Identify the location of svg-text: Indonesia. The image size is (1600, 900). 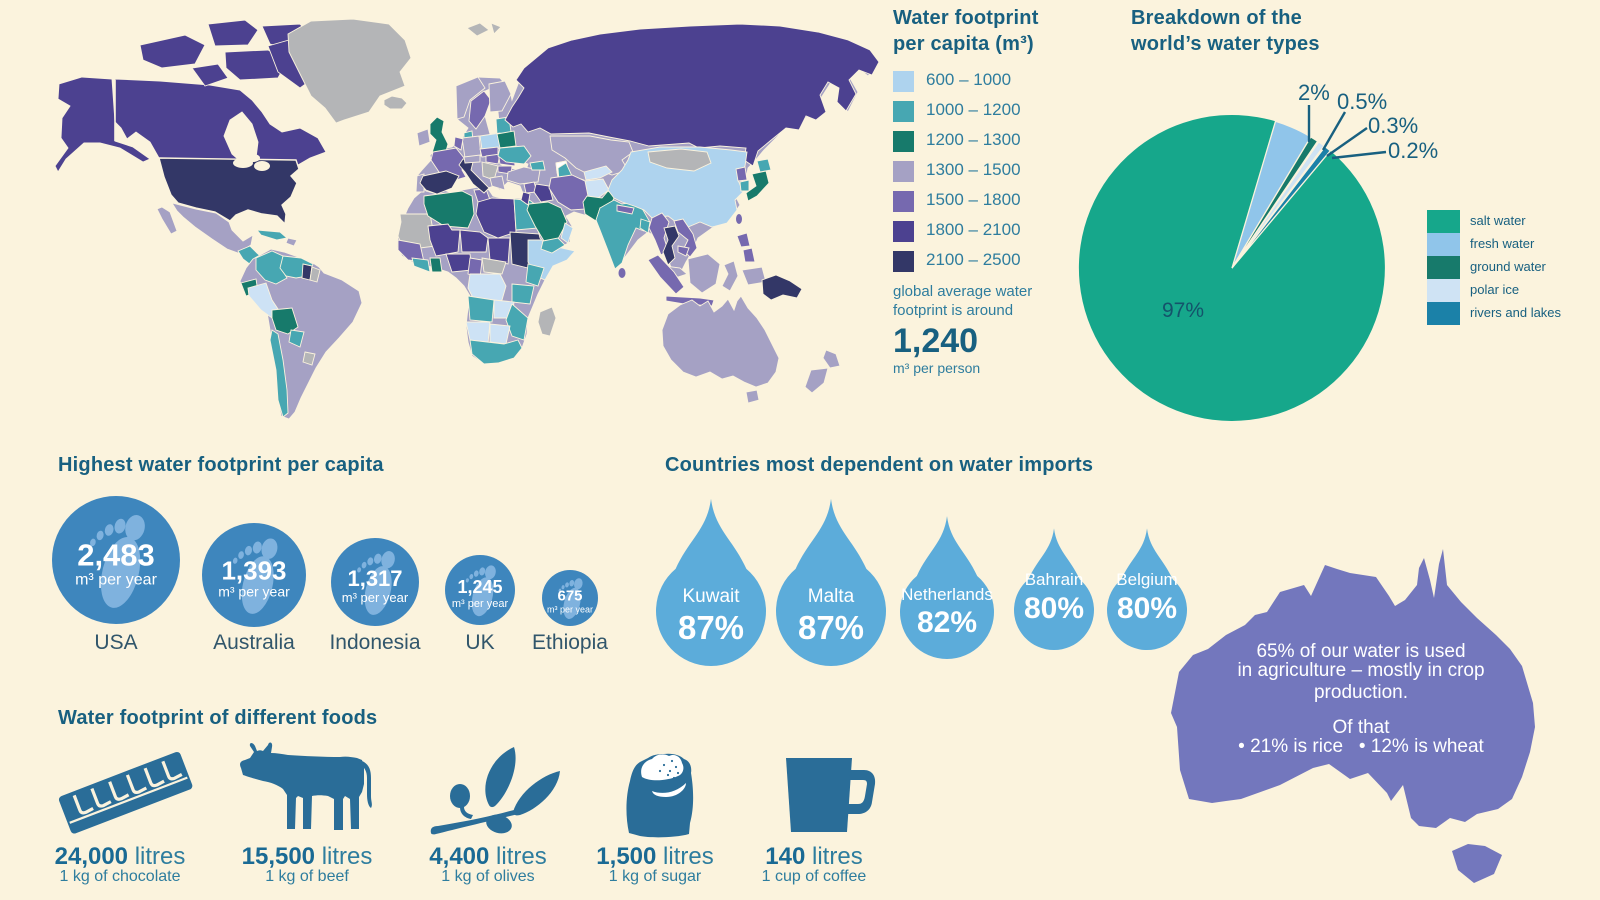
(374, 642).